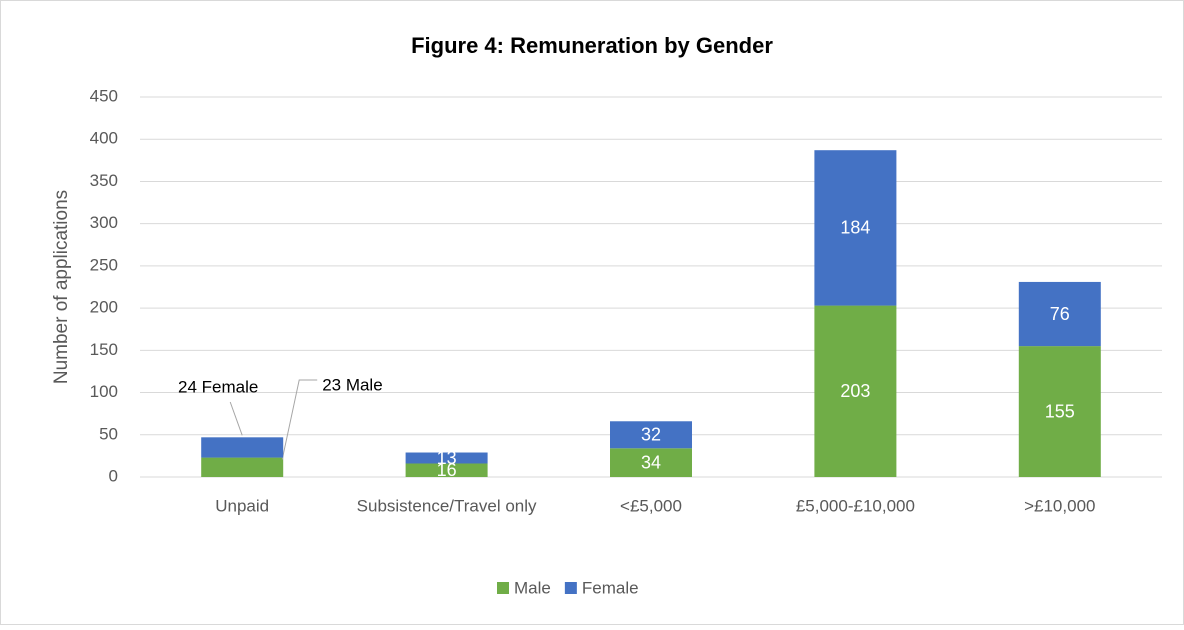 Image resolution: width=1184 pixels, height=630 pixels. Describe the element at coordinates (108, 433) in the screenshot. I see `y-tick-label: 50` at that location.